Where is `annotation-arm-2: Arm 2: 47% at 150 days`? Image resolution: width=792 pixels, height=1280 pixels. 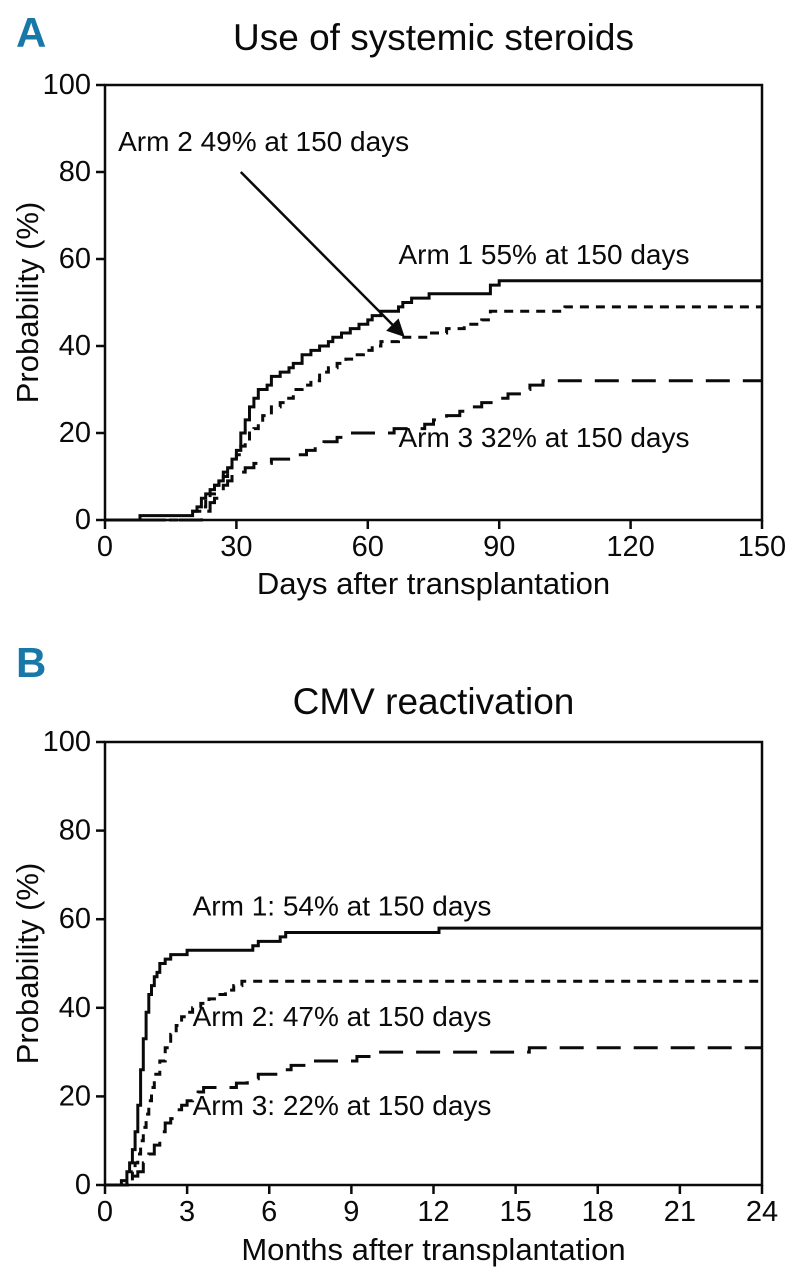 annotation-arm-2: Arm 2: 47% at 150 days is located at coordinates (342, 1016).